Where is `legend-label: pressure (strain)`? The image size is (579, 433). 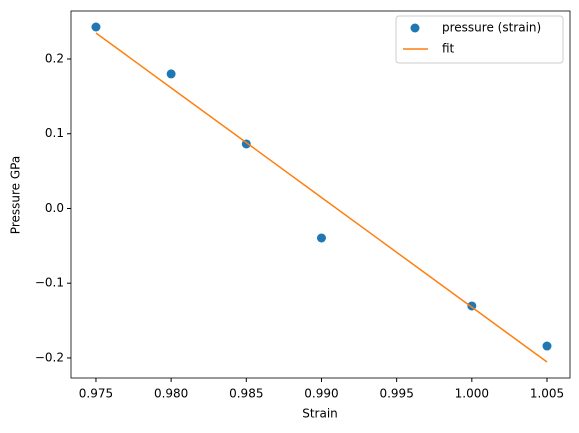 legend-label: pressure (strain) is located at coordinates (491, 28).